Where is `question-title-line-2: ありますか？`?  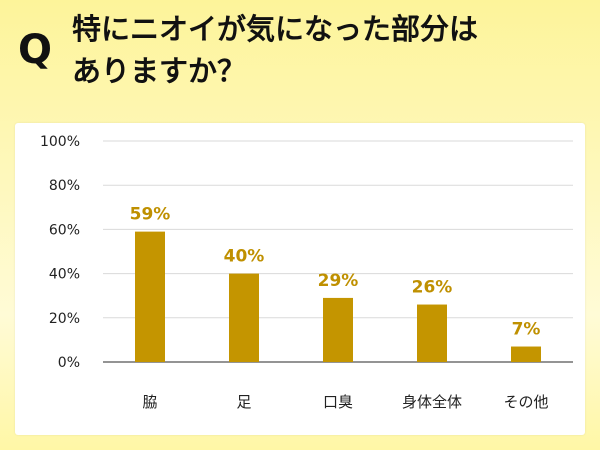
question-title-line-2: ありますか？ is located at coordinates (159, 71).